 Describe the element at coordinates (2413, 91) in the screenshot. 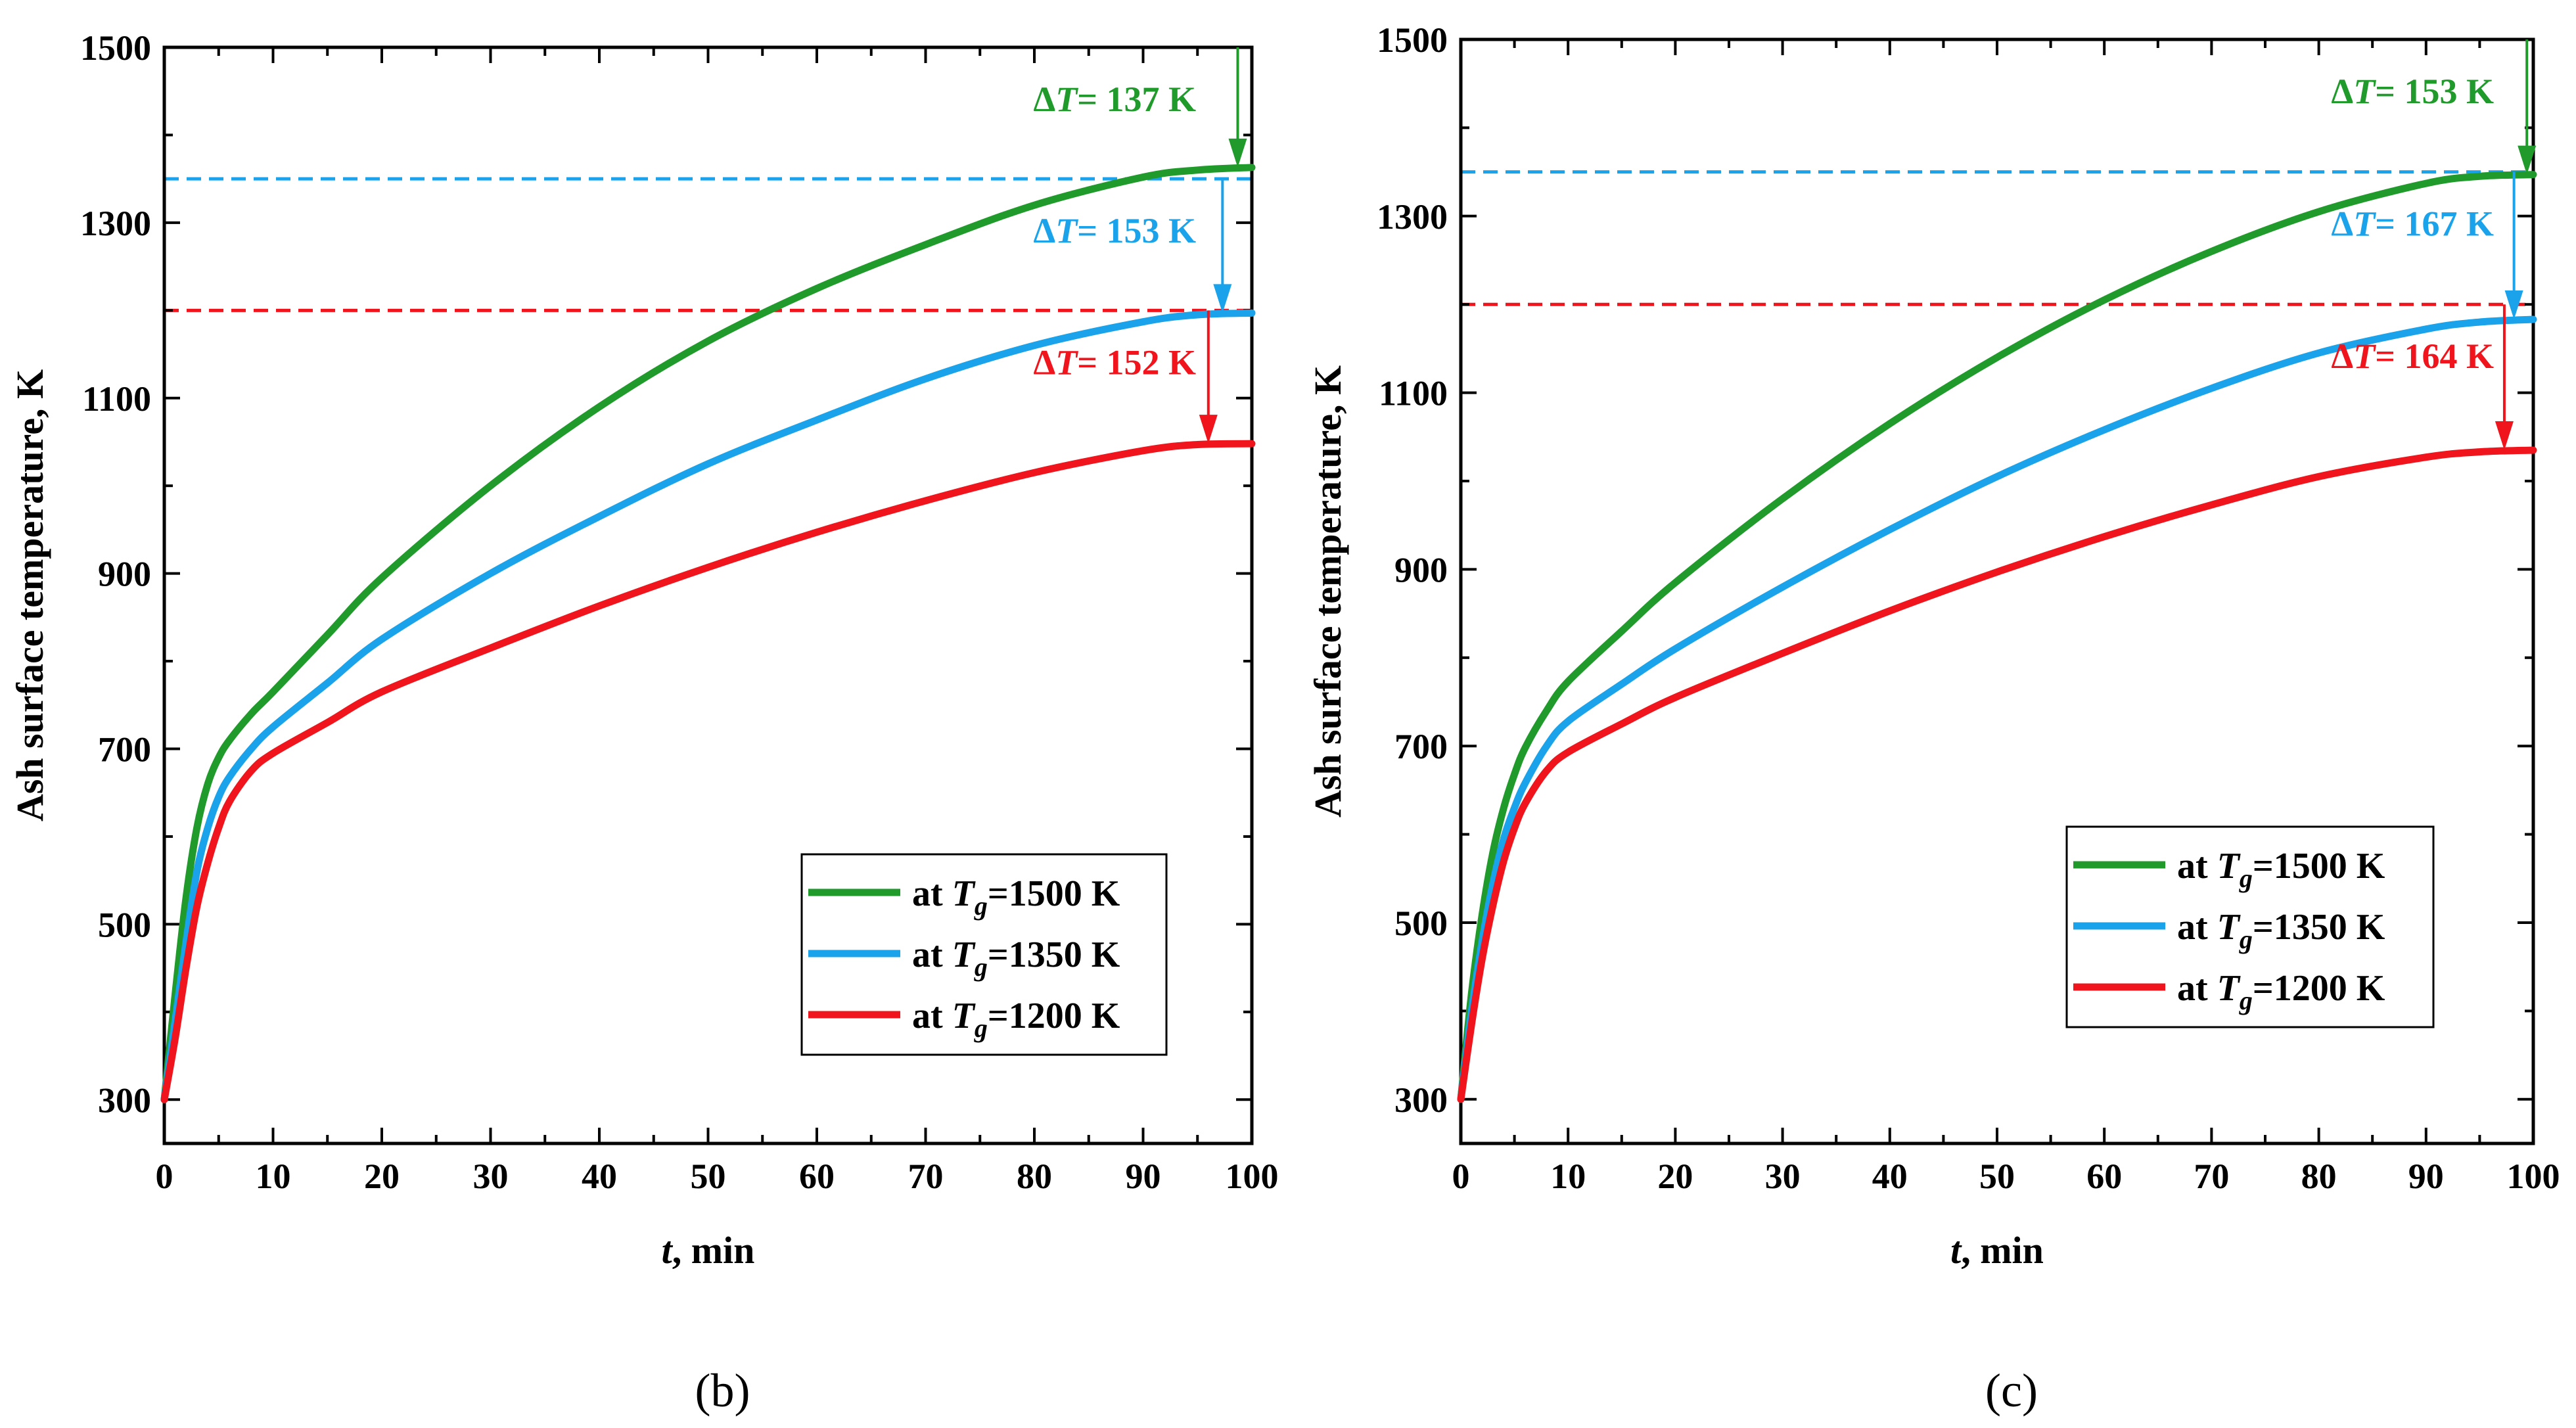

I see `delta-annotation-0: ΔT= 153 K` at that location.